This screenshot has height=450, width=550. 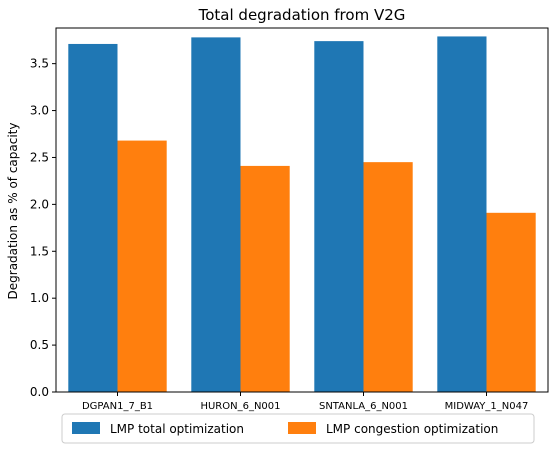 What do you see at coordinates (39, 345) in the screenshot?
I see `y-tick-label: 0.5` at bounding box center [39, 345].